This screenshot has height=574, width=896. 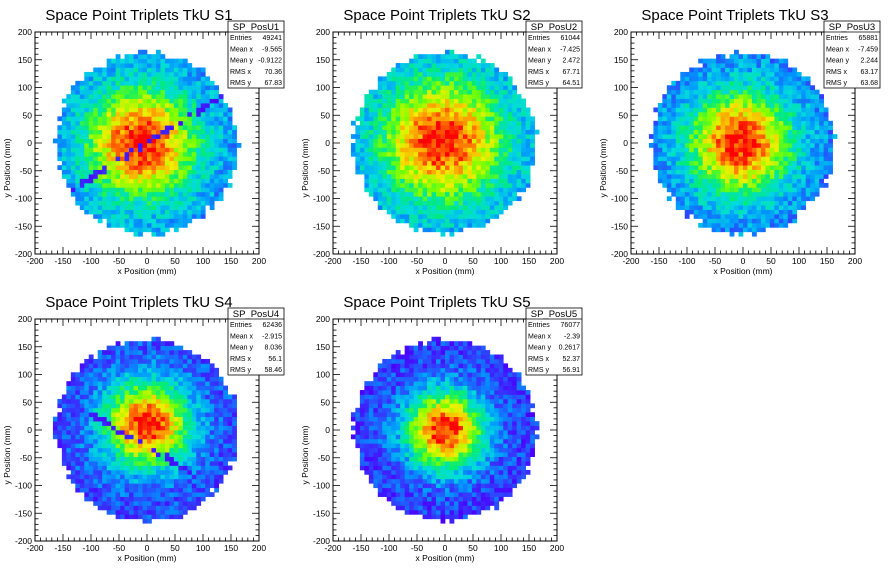 What do you see at coordinates (557, 261) in the screenshot?
I see `x-tick-label: 200` at bounding box center [557, 261].